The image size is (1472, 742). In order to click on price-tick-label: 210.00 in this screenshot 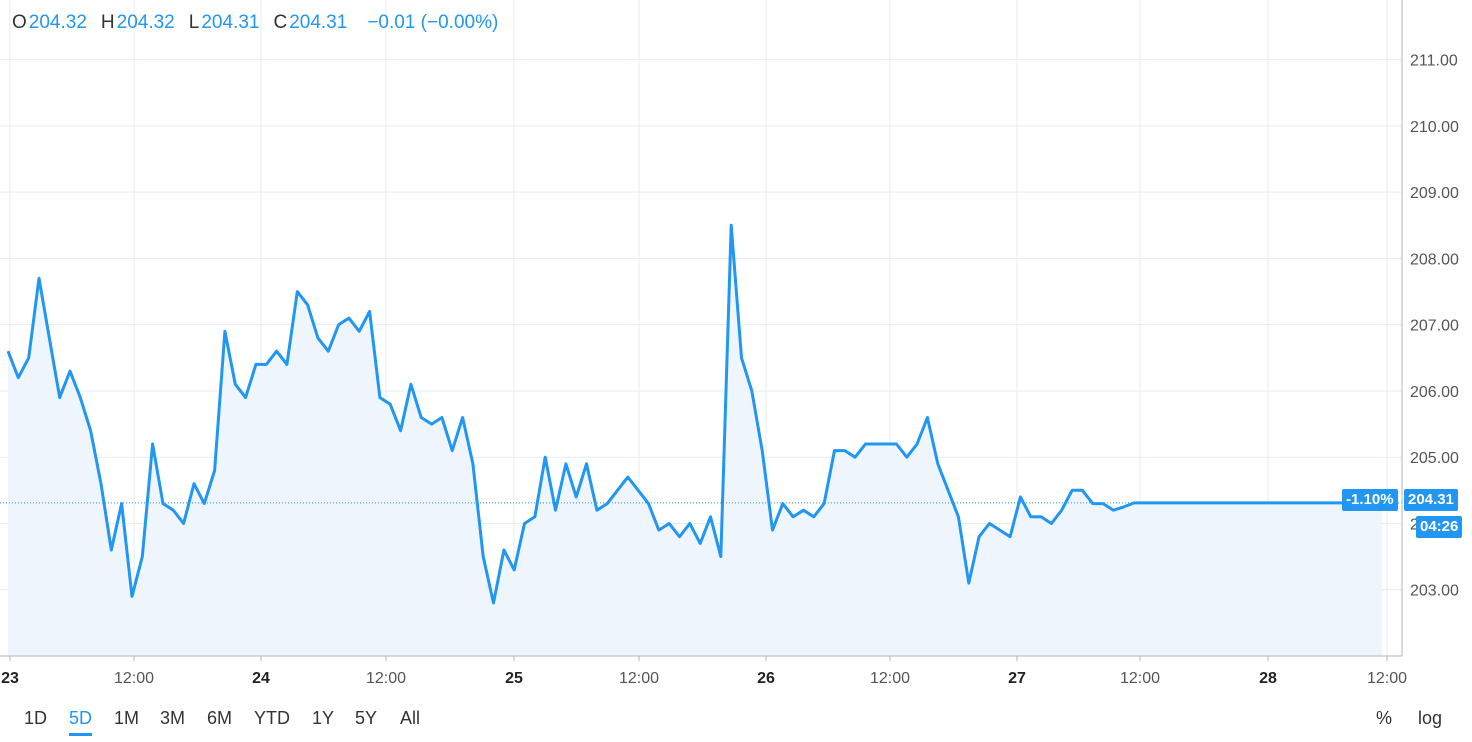, I will do `click(1434, 127)`.